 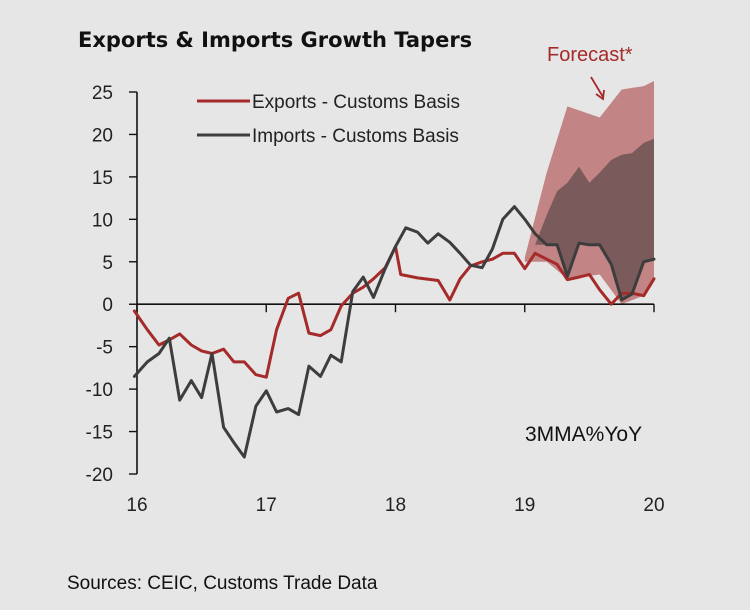 I want to click on y-tick-label: -20, so click(x=99, y=475).